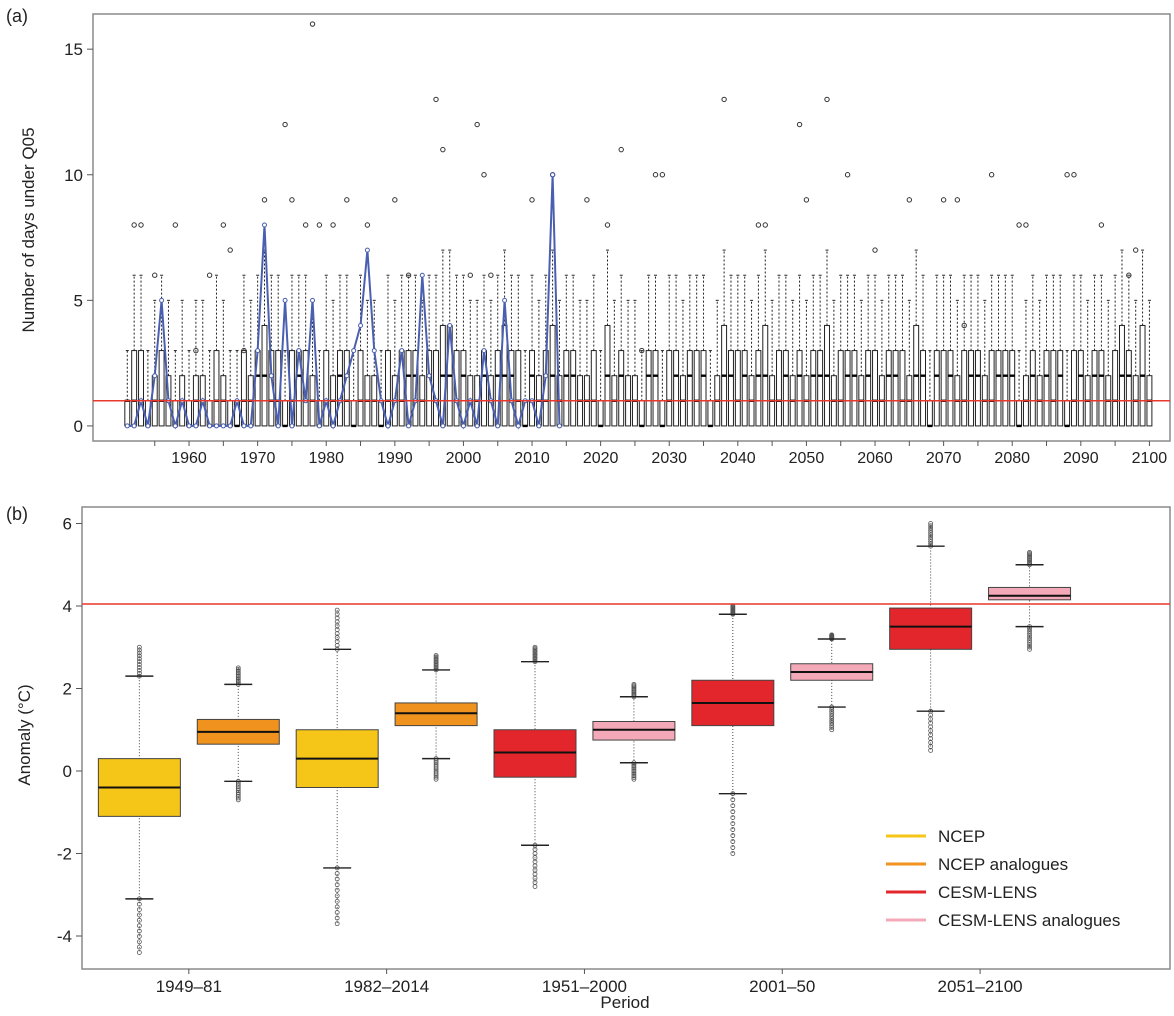 This screenshot has height=1016, width=1174. Describe the element at coordinates (386, 986) in the screenshot. I see `x-tick-label: 1982–2014` at that location.